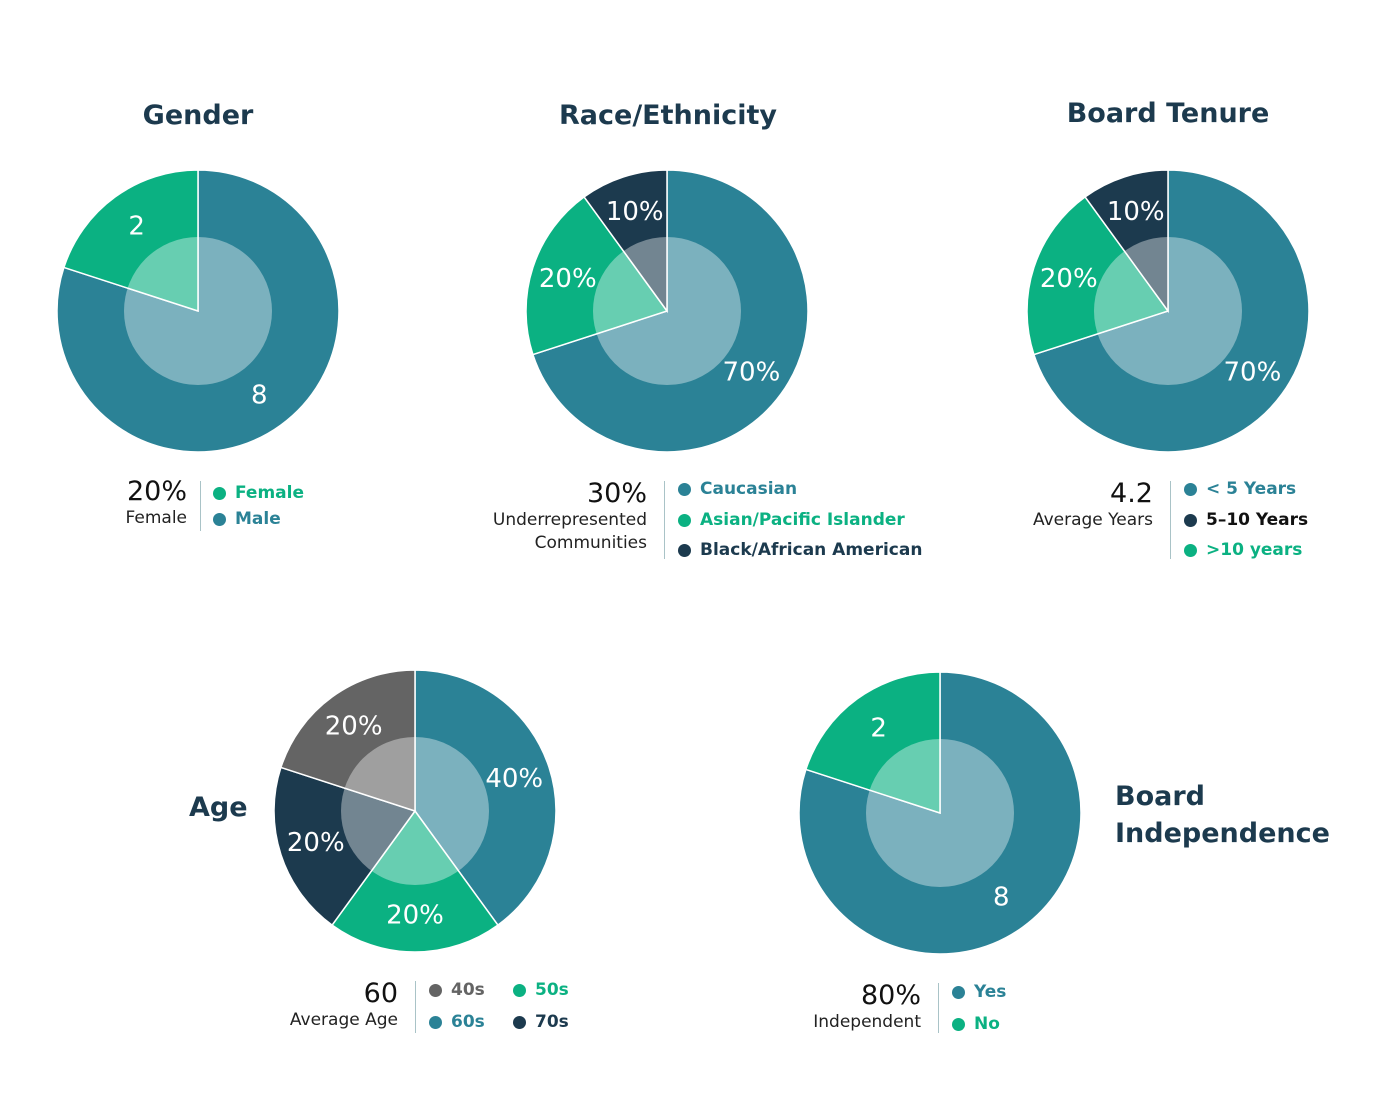  Describe the element at coordinates (218, 807) in the screenshot. I see `age-title: Age` at that location.